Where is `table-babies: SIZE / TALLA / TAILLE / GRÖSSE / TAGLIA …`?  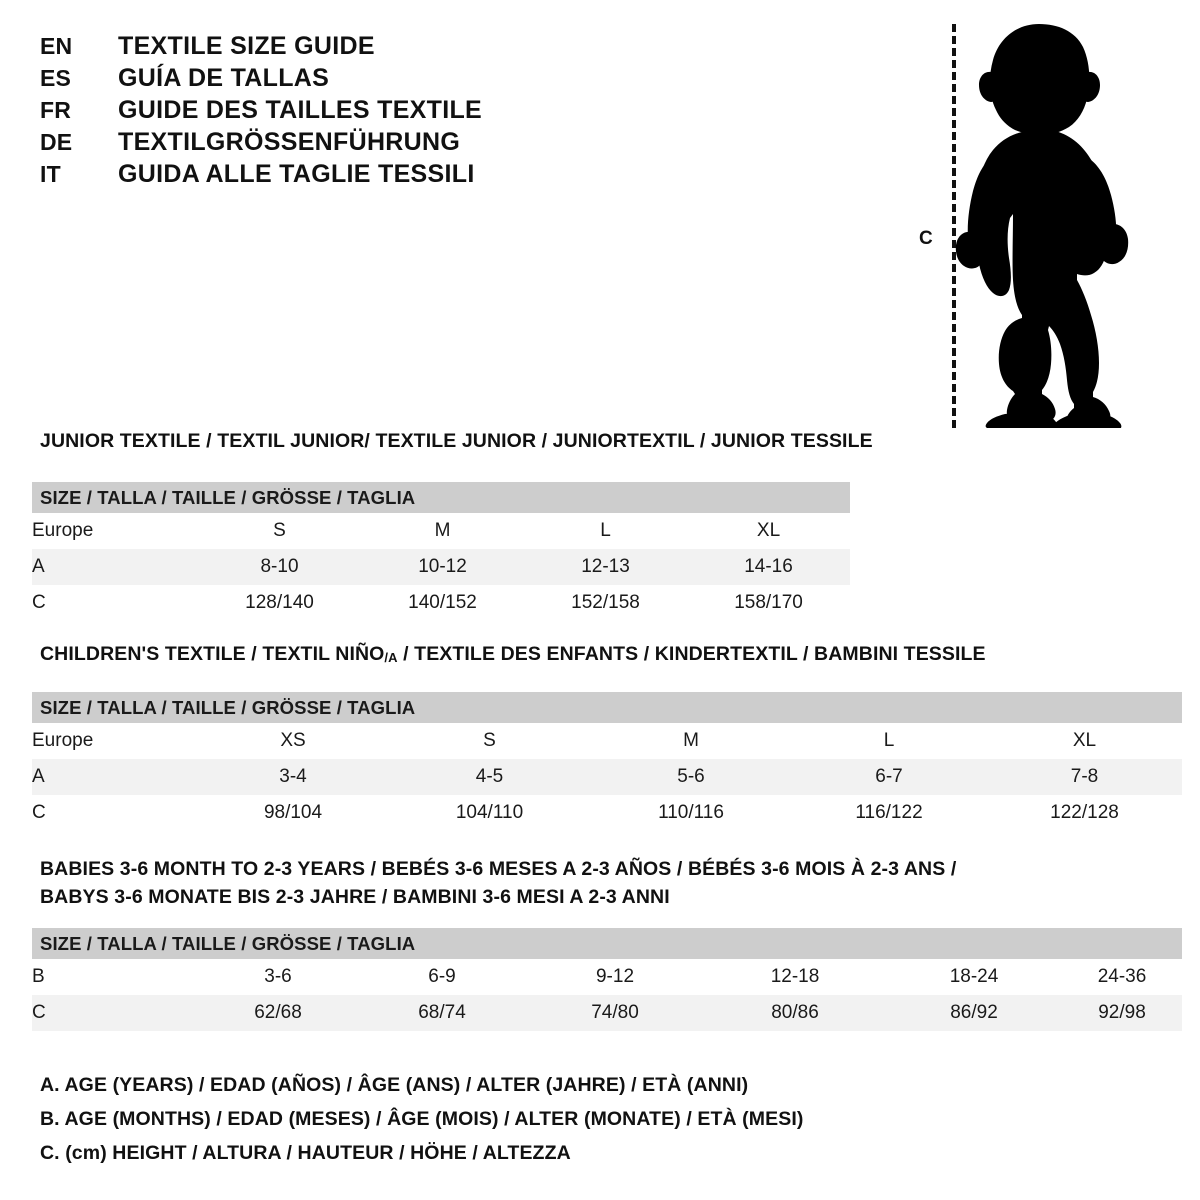
table-babies: SIZE / TALLA / TAILLE / GRÖSSE / TAGLIA … is located at coordinates (607, 979).